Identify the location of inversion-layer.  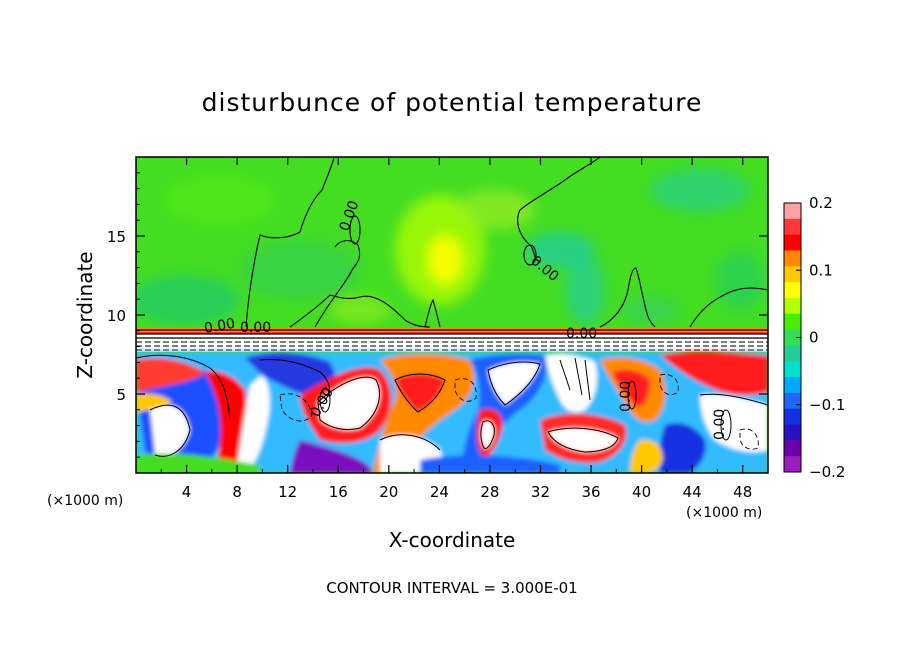
(452, 340).